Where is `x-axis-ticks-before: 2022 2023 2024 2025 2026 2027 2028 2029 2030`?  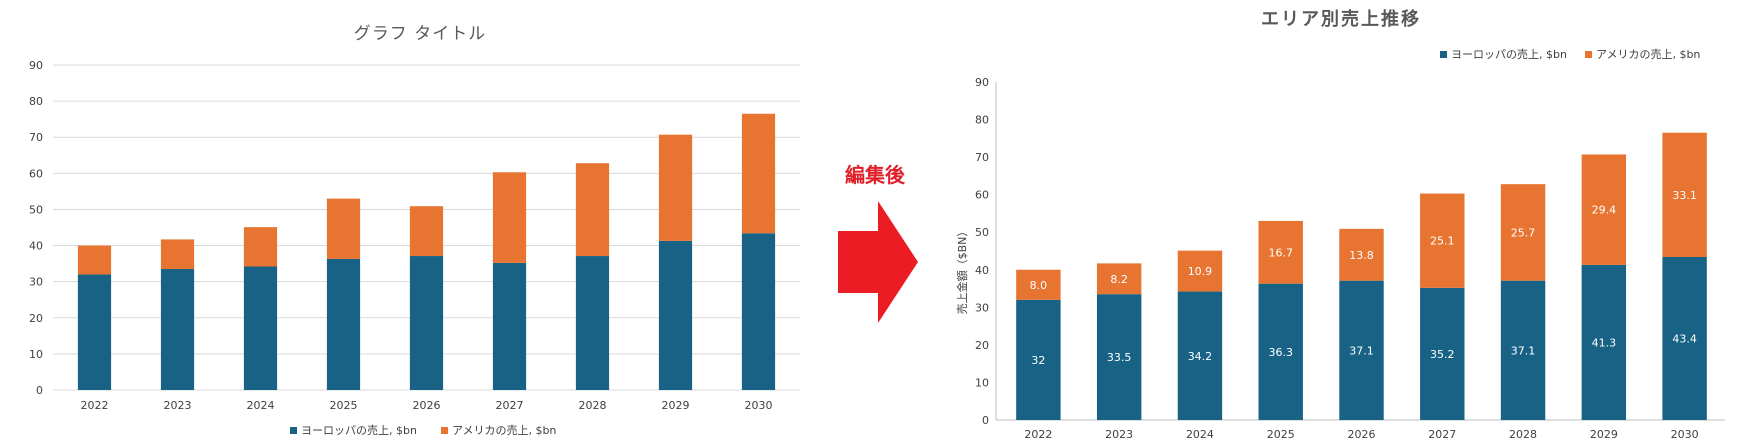
x-axis-ticks-before: 2022 2023 2024 2025 2026 2027 2028 2029 2030 is located at coordinates (427, 405).